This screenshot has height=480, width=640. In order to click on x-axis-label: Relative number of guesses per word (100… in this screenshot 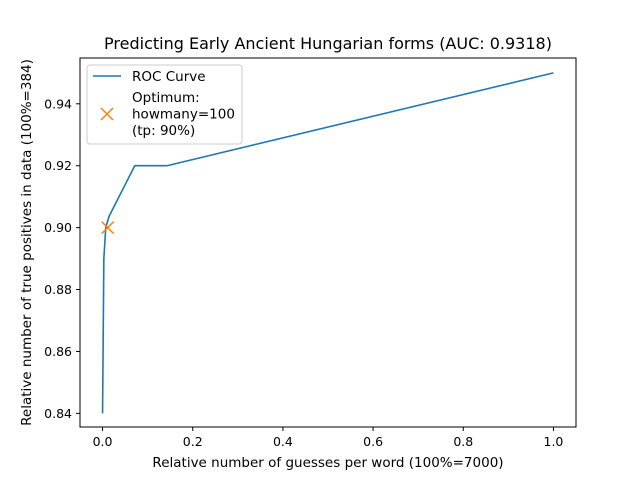, I will do `click(327, 463)`.